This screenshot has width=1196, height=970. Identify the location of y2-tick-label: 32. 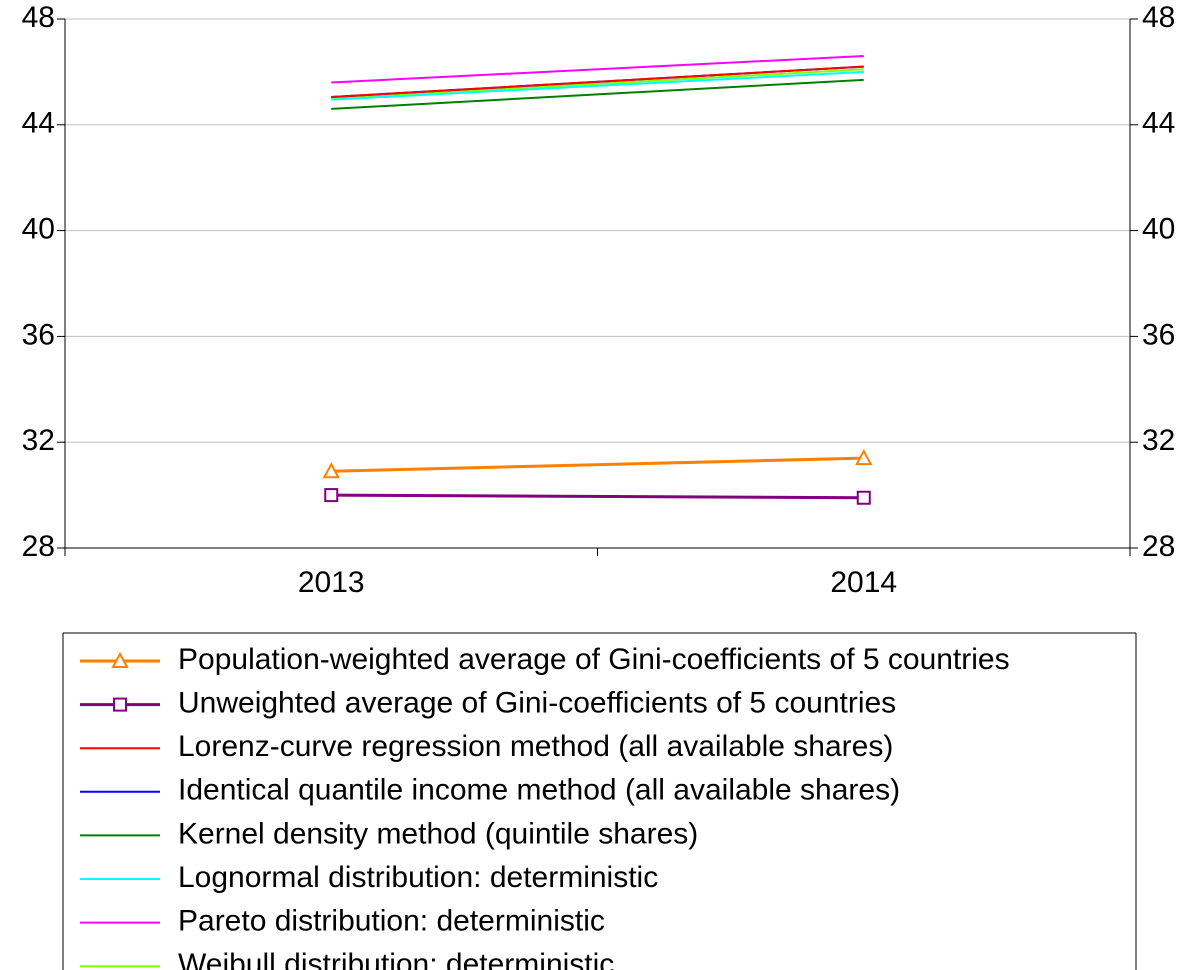
(1158, 440).